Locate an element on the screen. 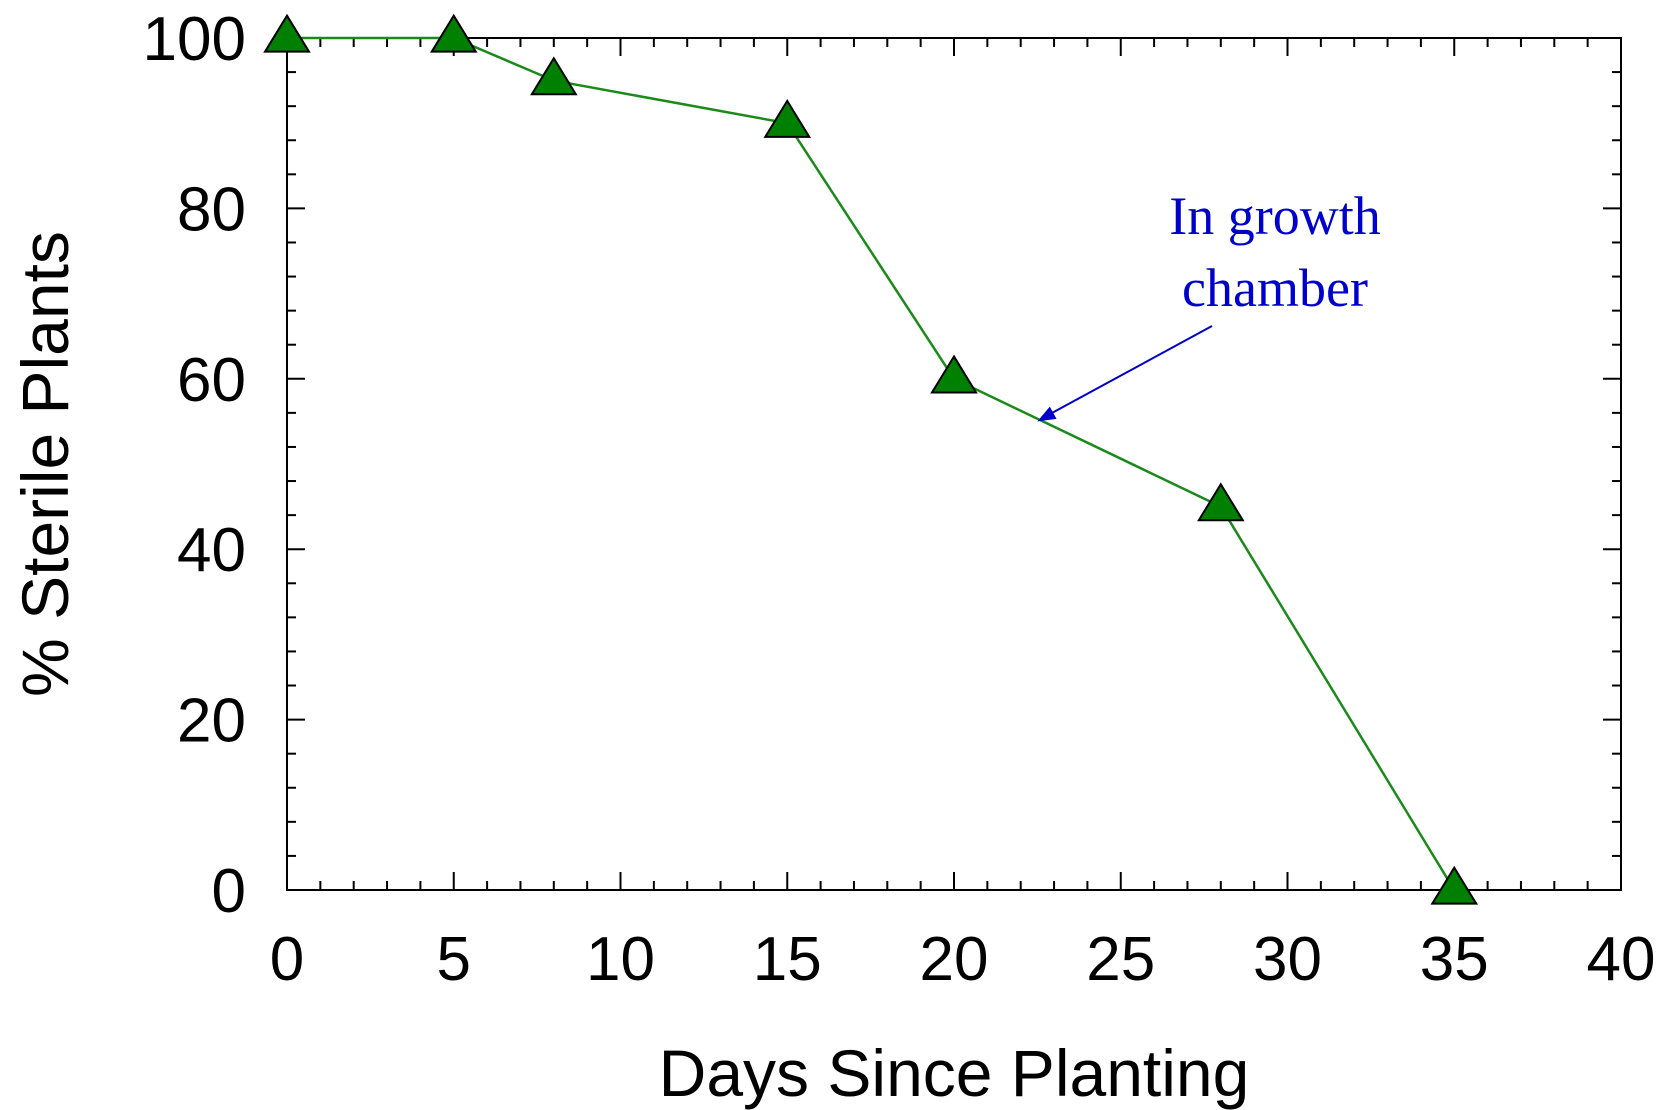 The height and width of the screenshot is (1110, 1661). y-axis-title: % Sterile Plants is located at coordinates (45, 464).